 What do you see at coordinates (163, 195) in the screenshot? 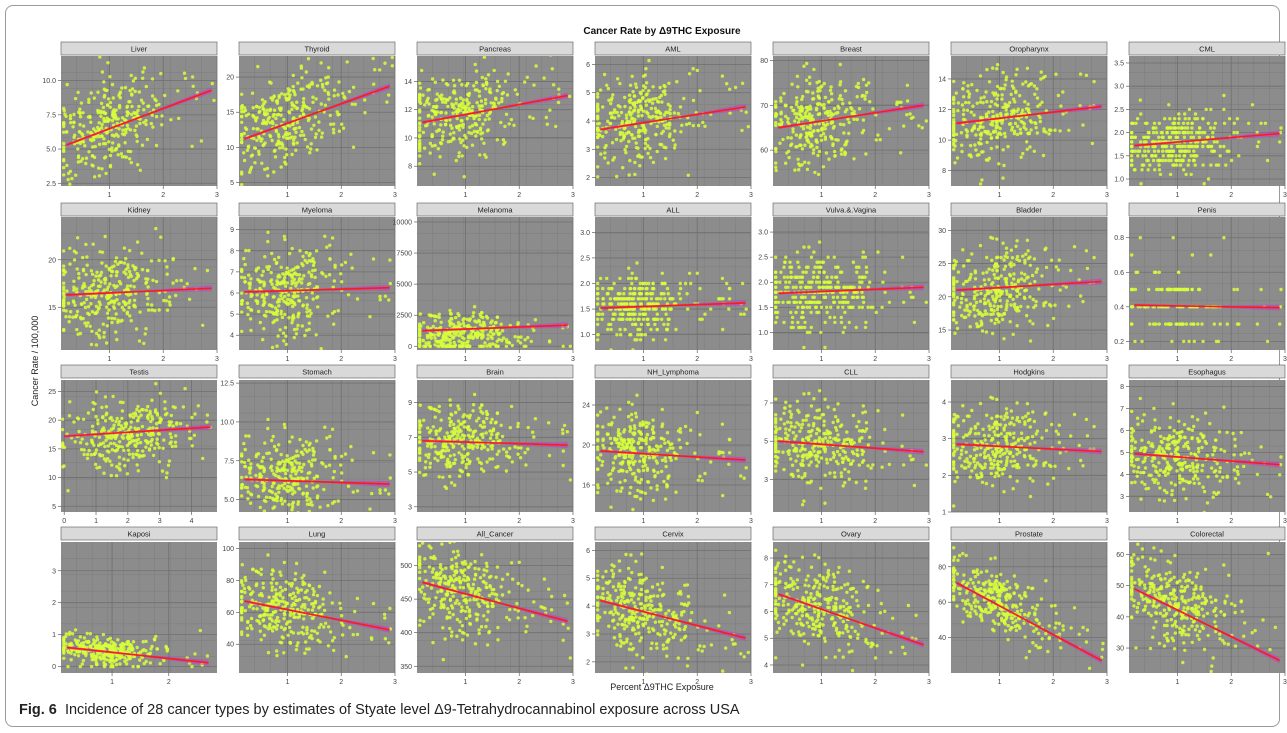
I see `x-tick-label: 2` at bounding box center [163, 195].